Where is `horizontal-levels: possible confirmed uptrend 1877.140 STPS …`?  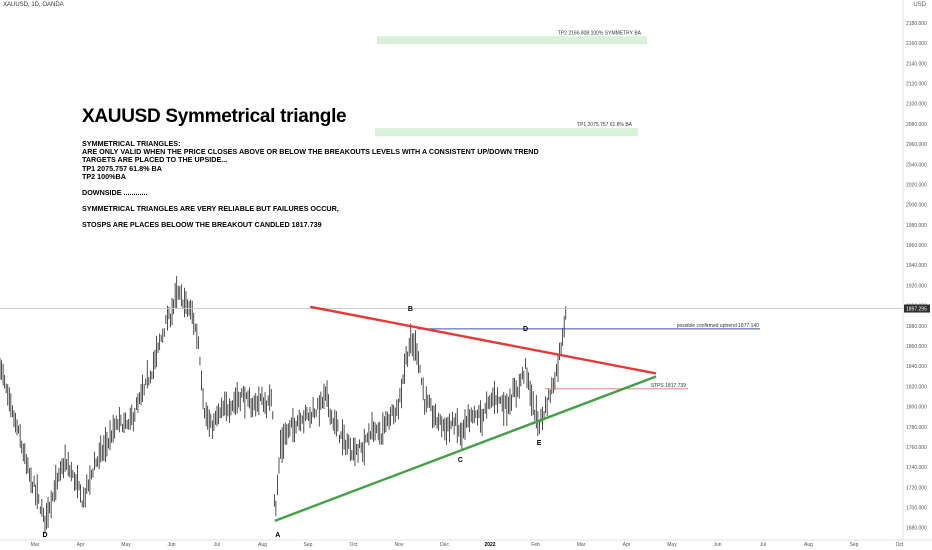 horizontal-levels: possible confirmed uptrend 1877.140 STPS … is located at coordinates (451, 349).